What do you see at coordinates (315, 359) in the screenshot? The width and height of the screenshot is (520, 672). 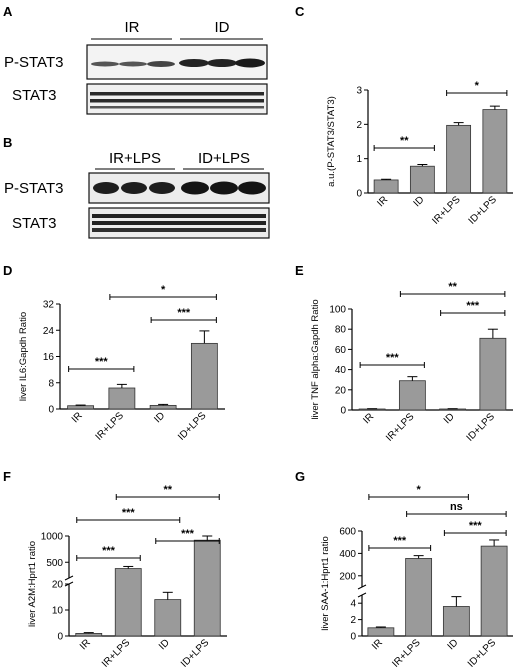 I see `y-axis-label: liver TNF alpha:Gapdh Ratio` at bounding box center [315, 359].